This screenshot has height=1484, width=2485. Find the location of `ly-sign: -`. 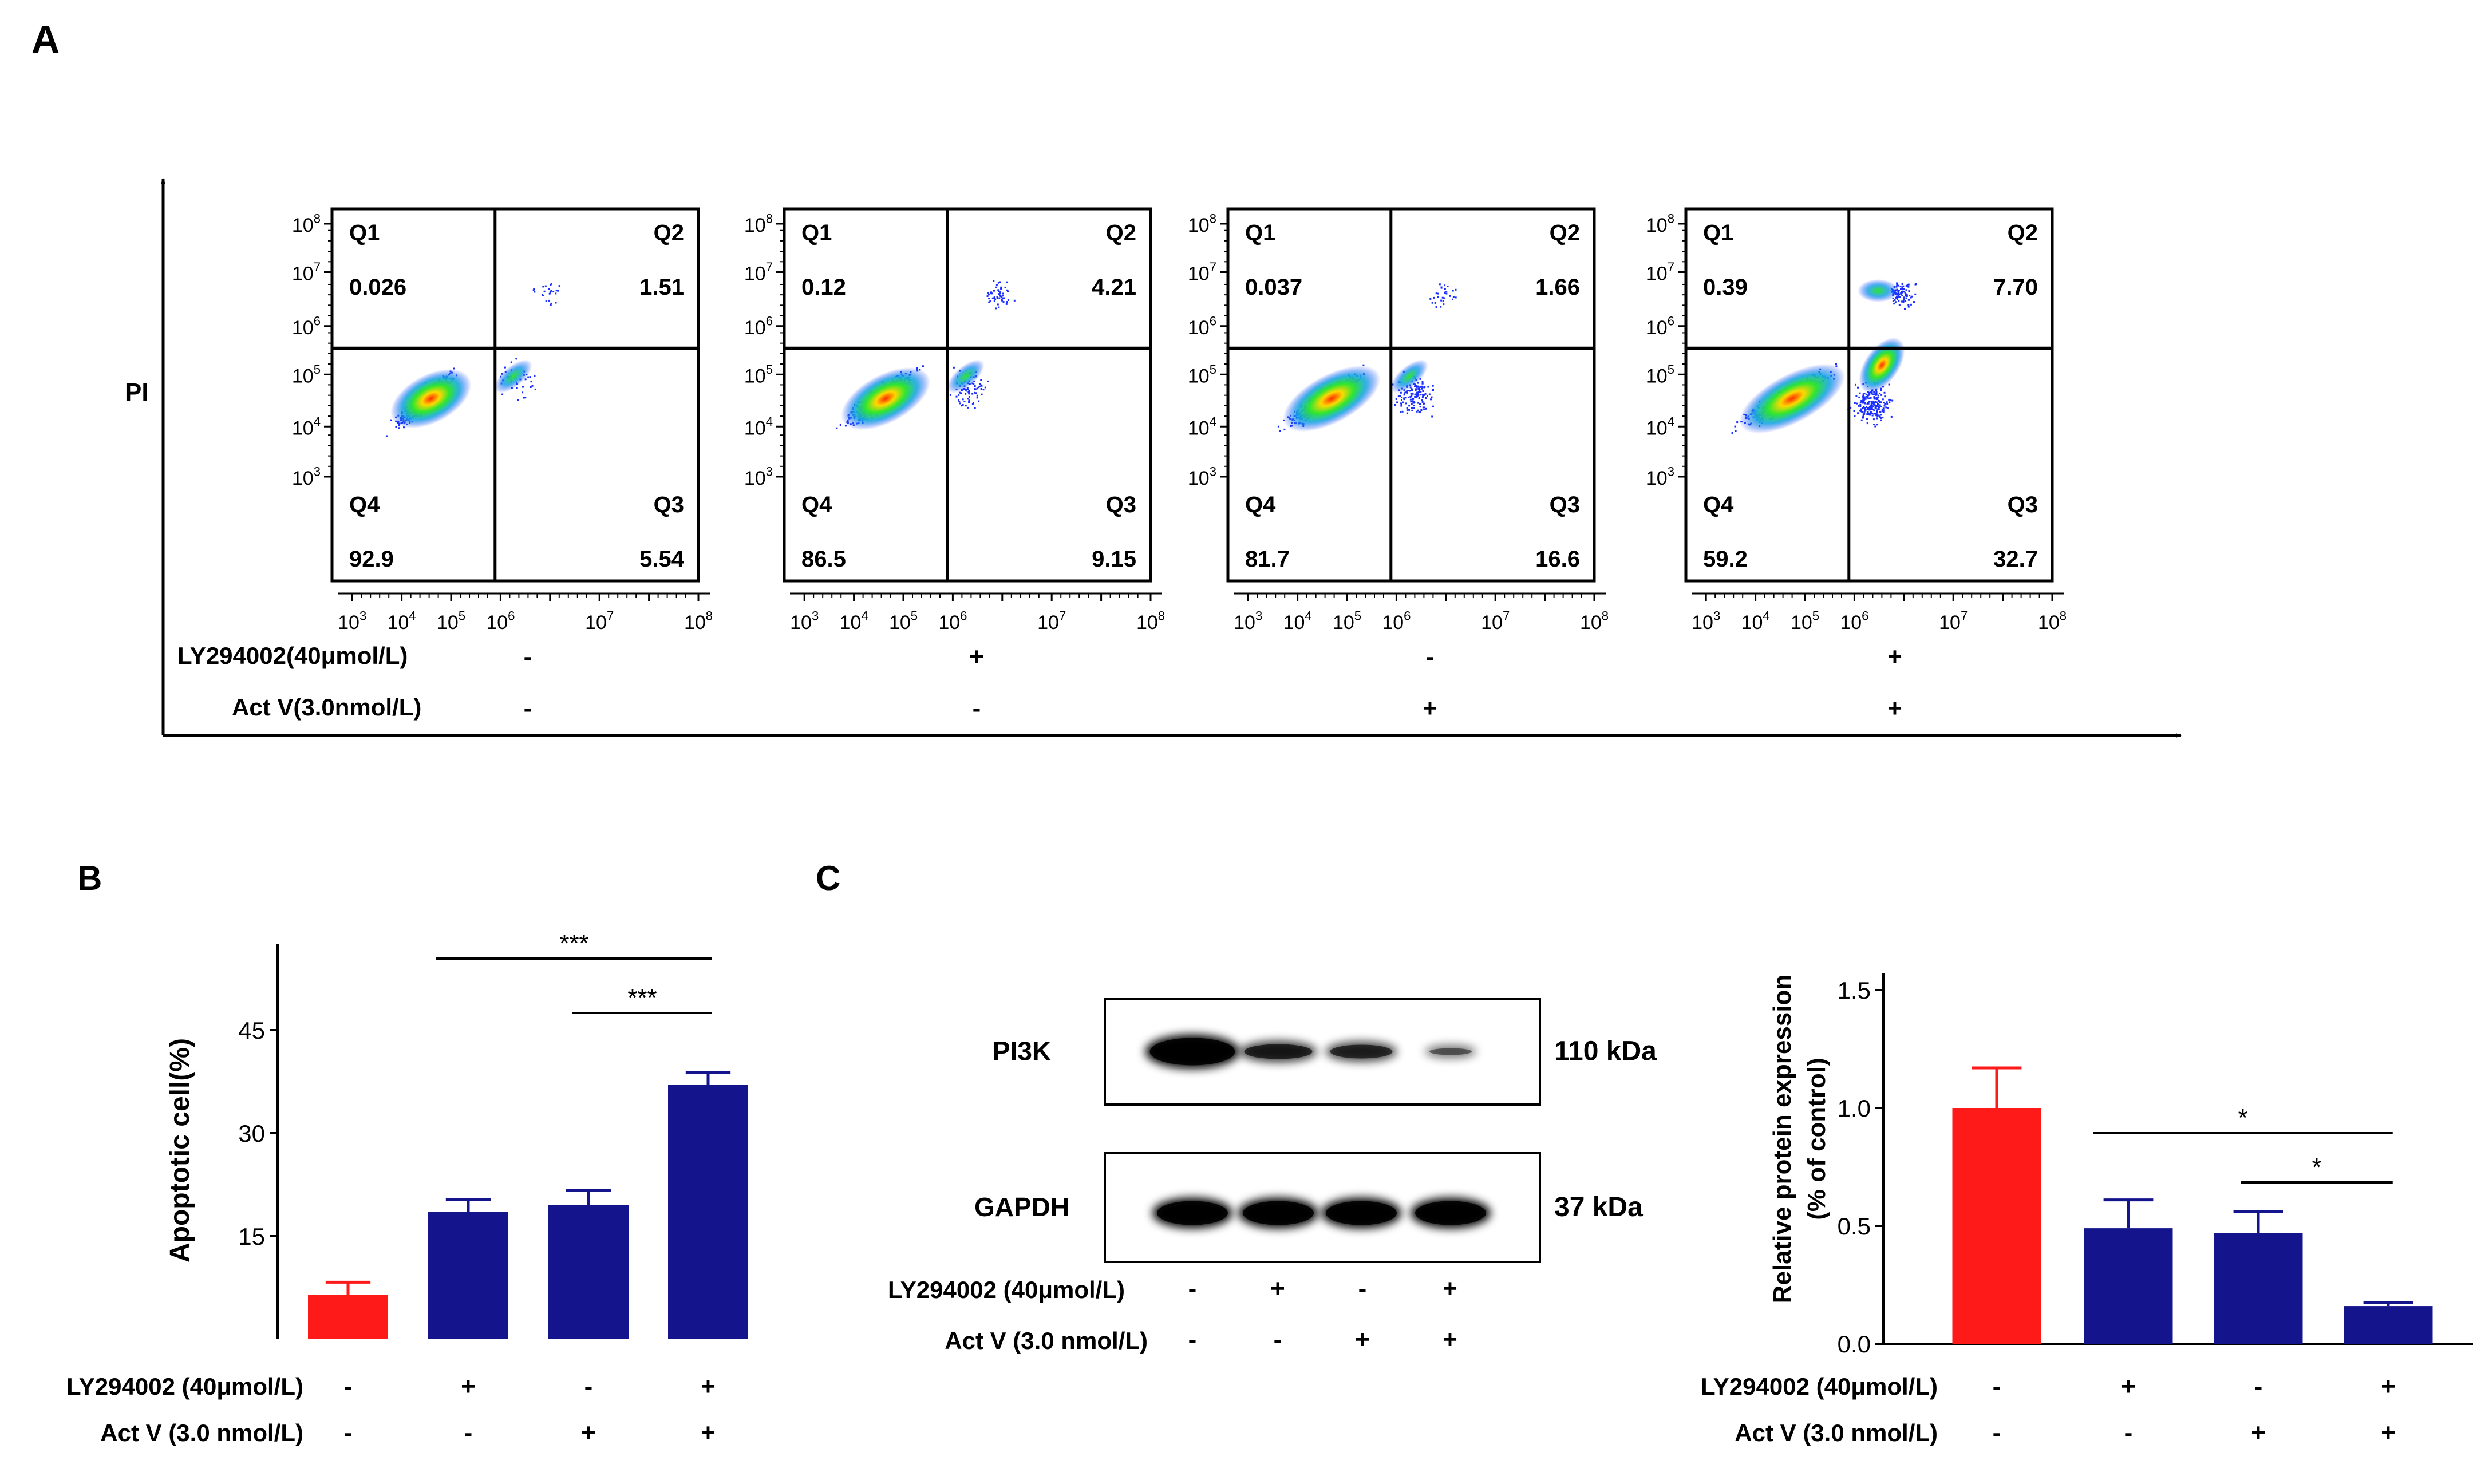

ly-sign: - is located at coordinates (588, 1386).